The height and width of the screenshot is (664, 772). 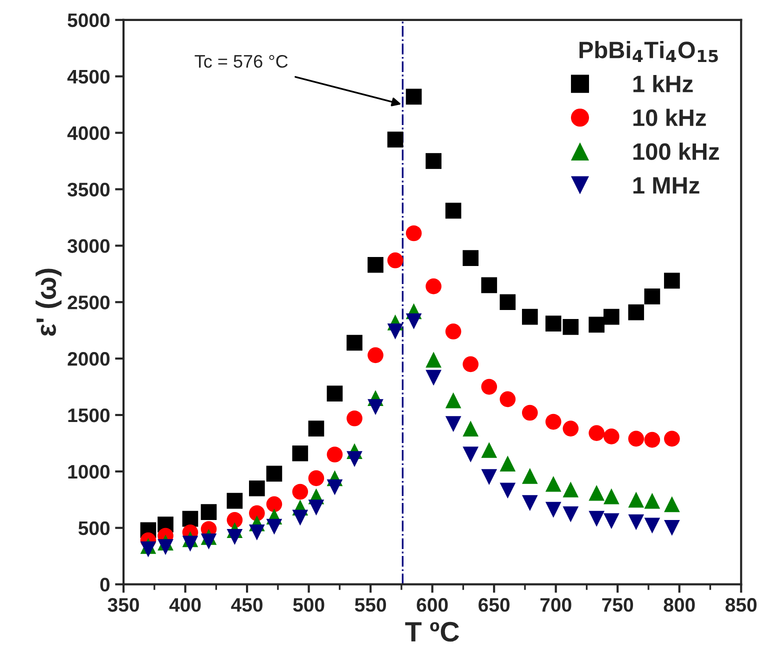 I want to click on x-tick-label: 550, so click(x=370, y=605).